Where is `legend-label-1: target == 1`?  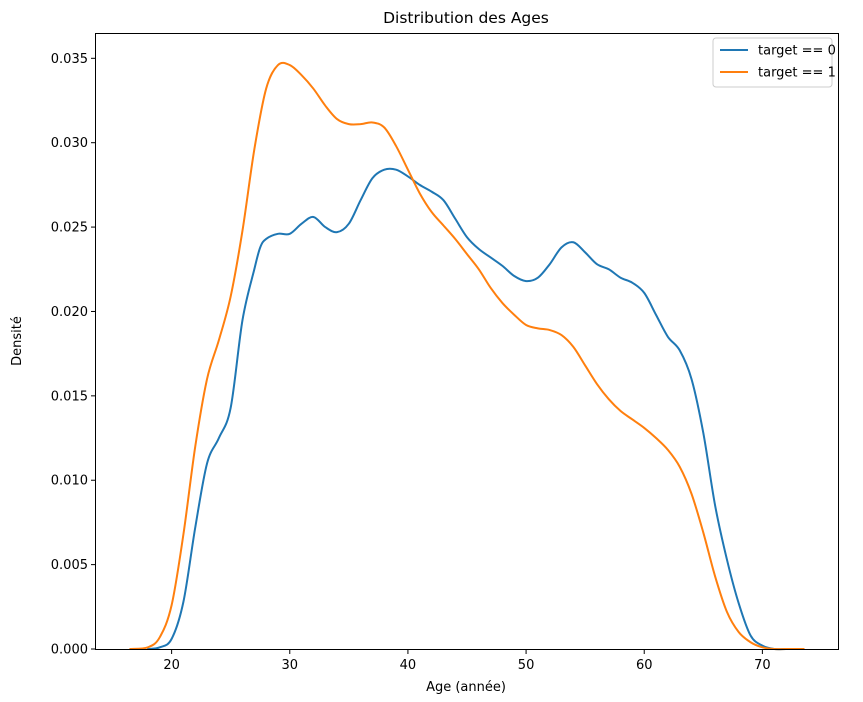 legend-label-1: target == 1 is located at coordinates (797, 73).